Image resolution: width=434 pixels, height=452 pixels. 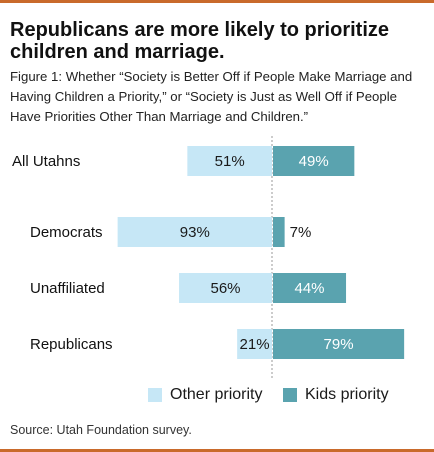 I want to click on data-label-kids: 7%, so click(x=301, y=232).